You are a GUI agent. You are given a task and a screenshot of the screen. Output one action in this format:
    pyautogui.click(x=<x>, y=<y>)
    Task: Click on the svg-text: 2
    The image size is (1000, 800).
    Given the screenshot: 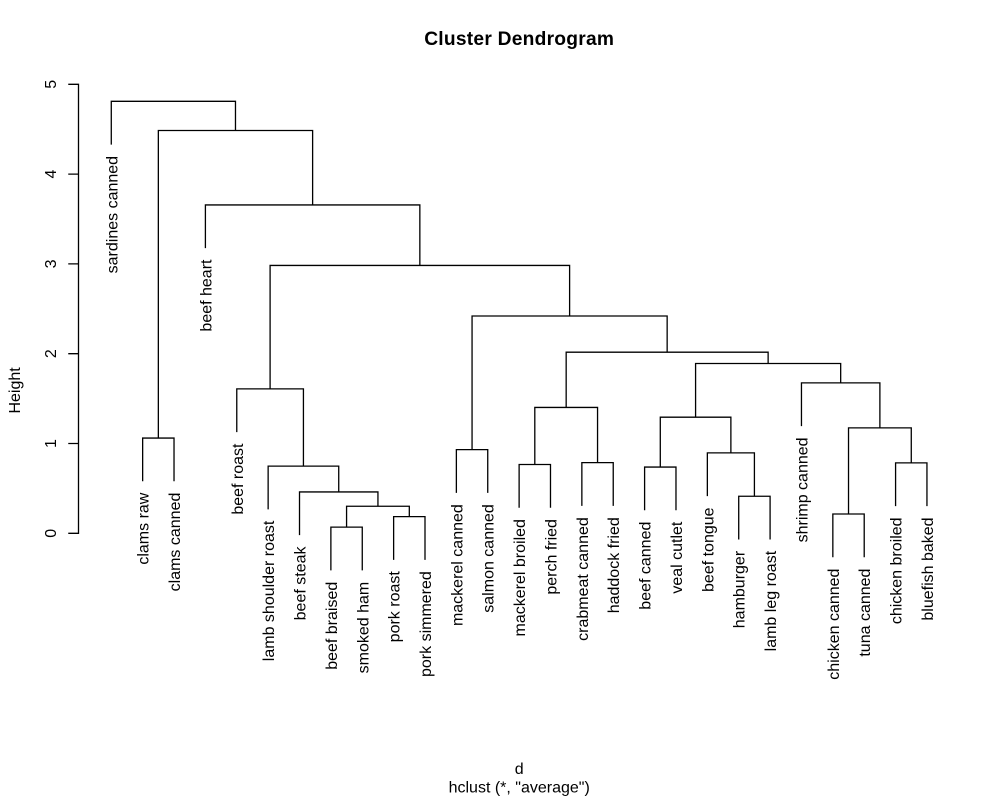 What is the action you would take?
    pyautogui.click(x=51, y=353)
    